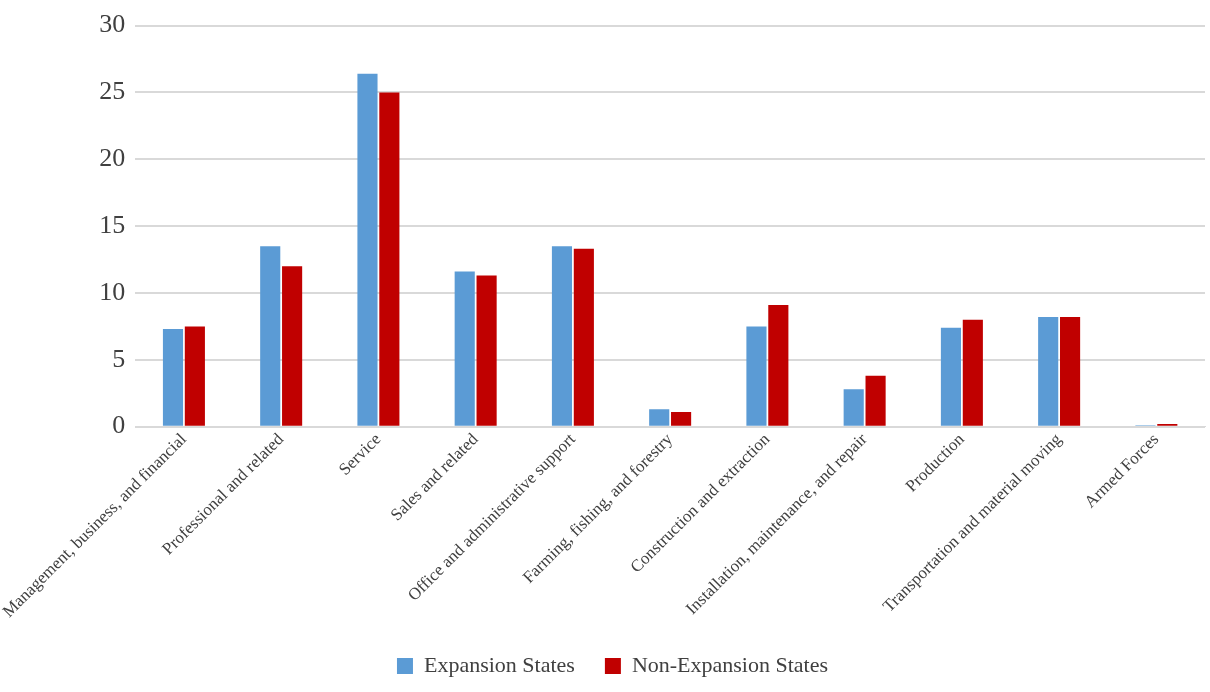 This screenshot has width=1210, height=692. Describe the element at coordinates (112, 91) in the screenshot. I see `y-tick-label: 25` at that location.